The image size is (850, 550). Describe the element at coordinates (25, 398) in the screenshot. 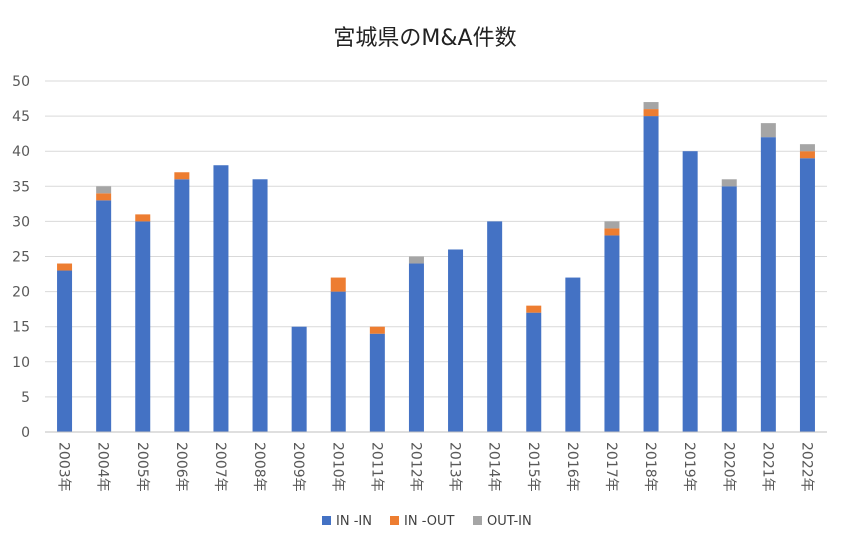

I see `y-tick-label: 5` at that location.